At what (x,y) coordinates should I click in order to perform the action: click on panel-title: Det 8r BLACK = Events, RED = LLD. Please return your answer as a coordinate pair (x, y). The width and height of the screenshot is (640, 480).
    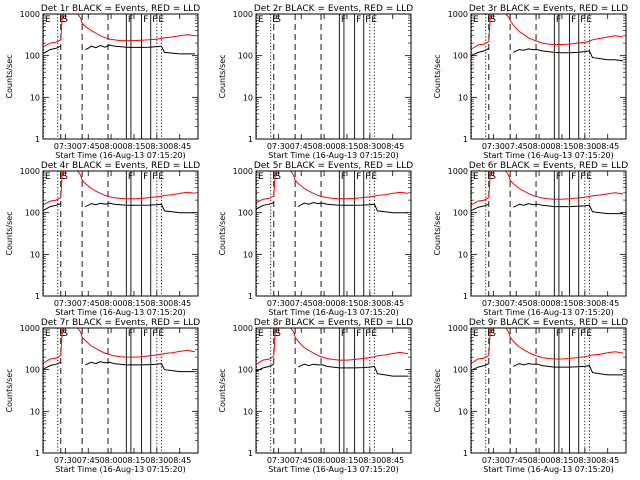
    Looking at the image, I should click on (333, 323).